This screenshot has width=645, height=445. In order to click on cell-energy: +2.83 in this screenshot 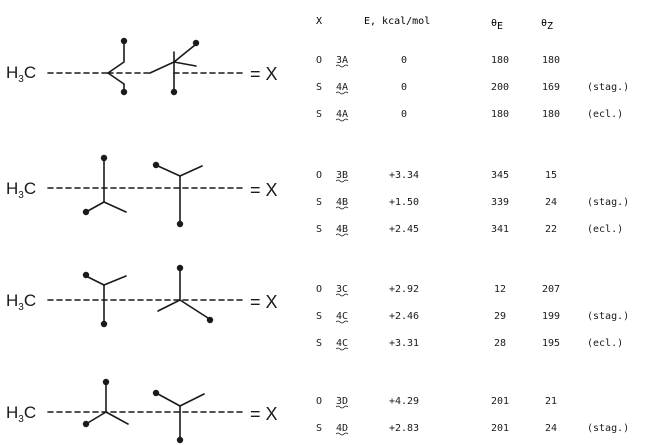, I will do `click(404, 428)`.